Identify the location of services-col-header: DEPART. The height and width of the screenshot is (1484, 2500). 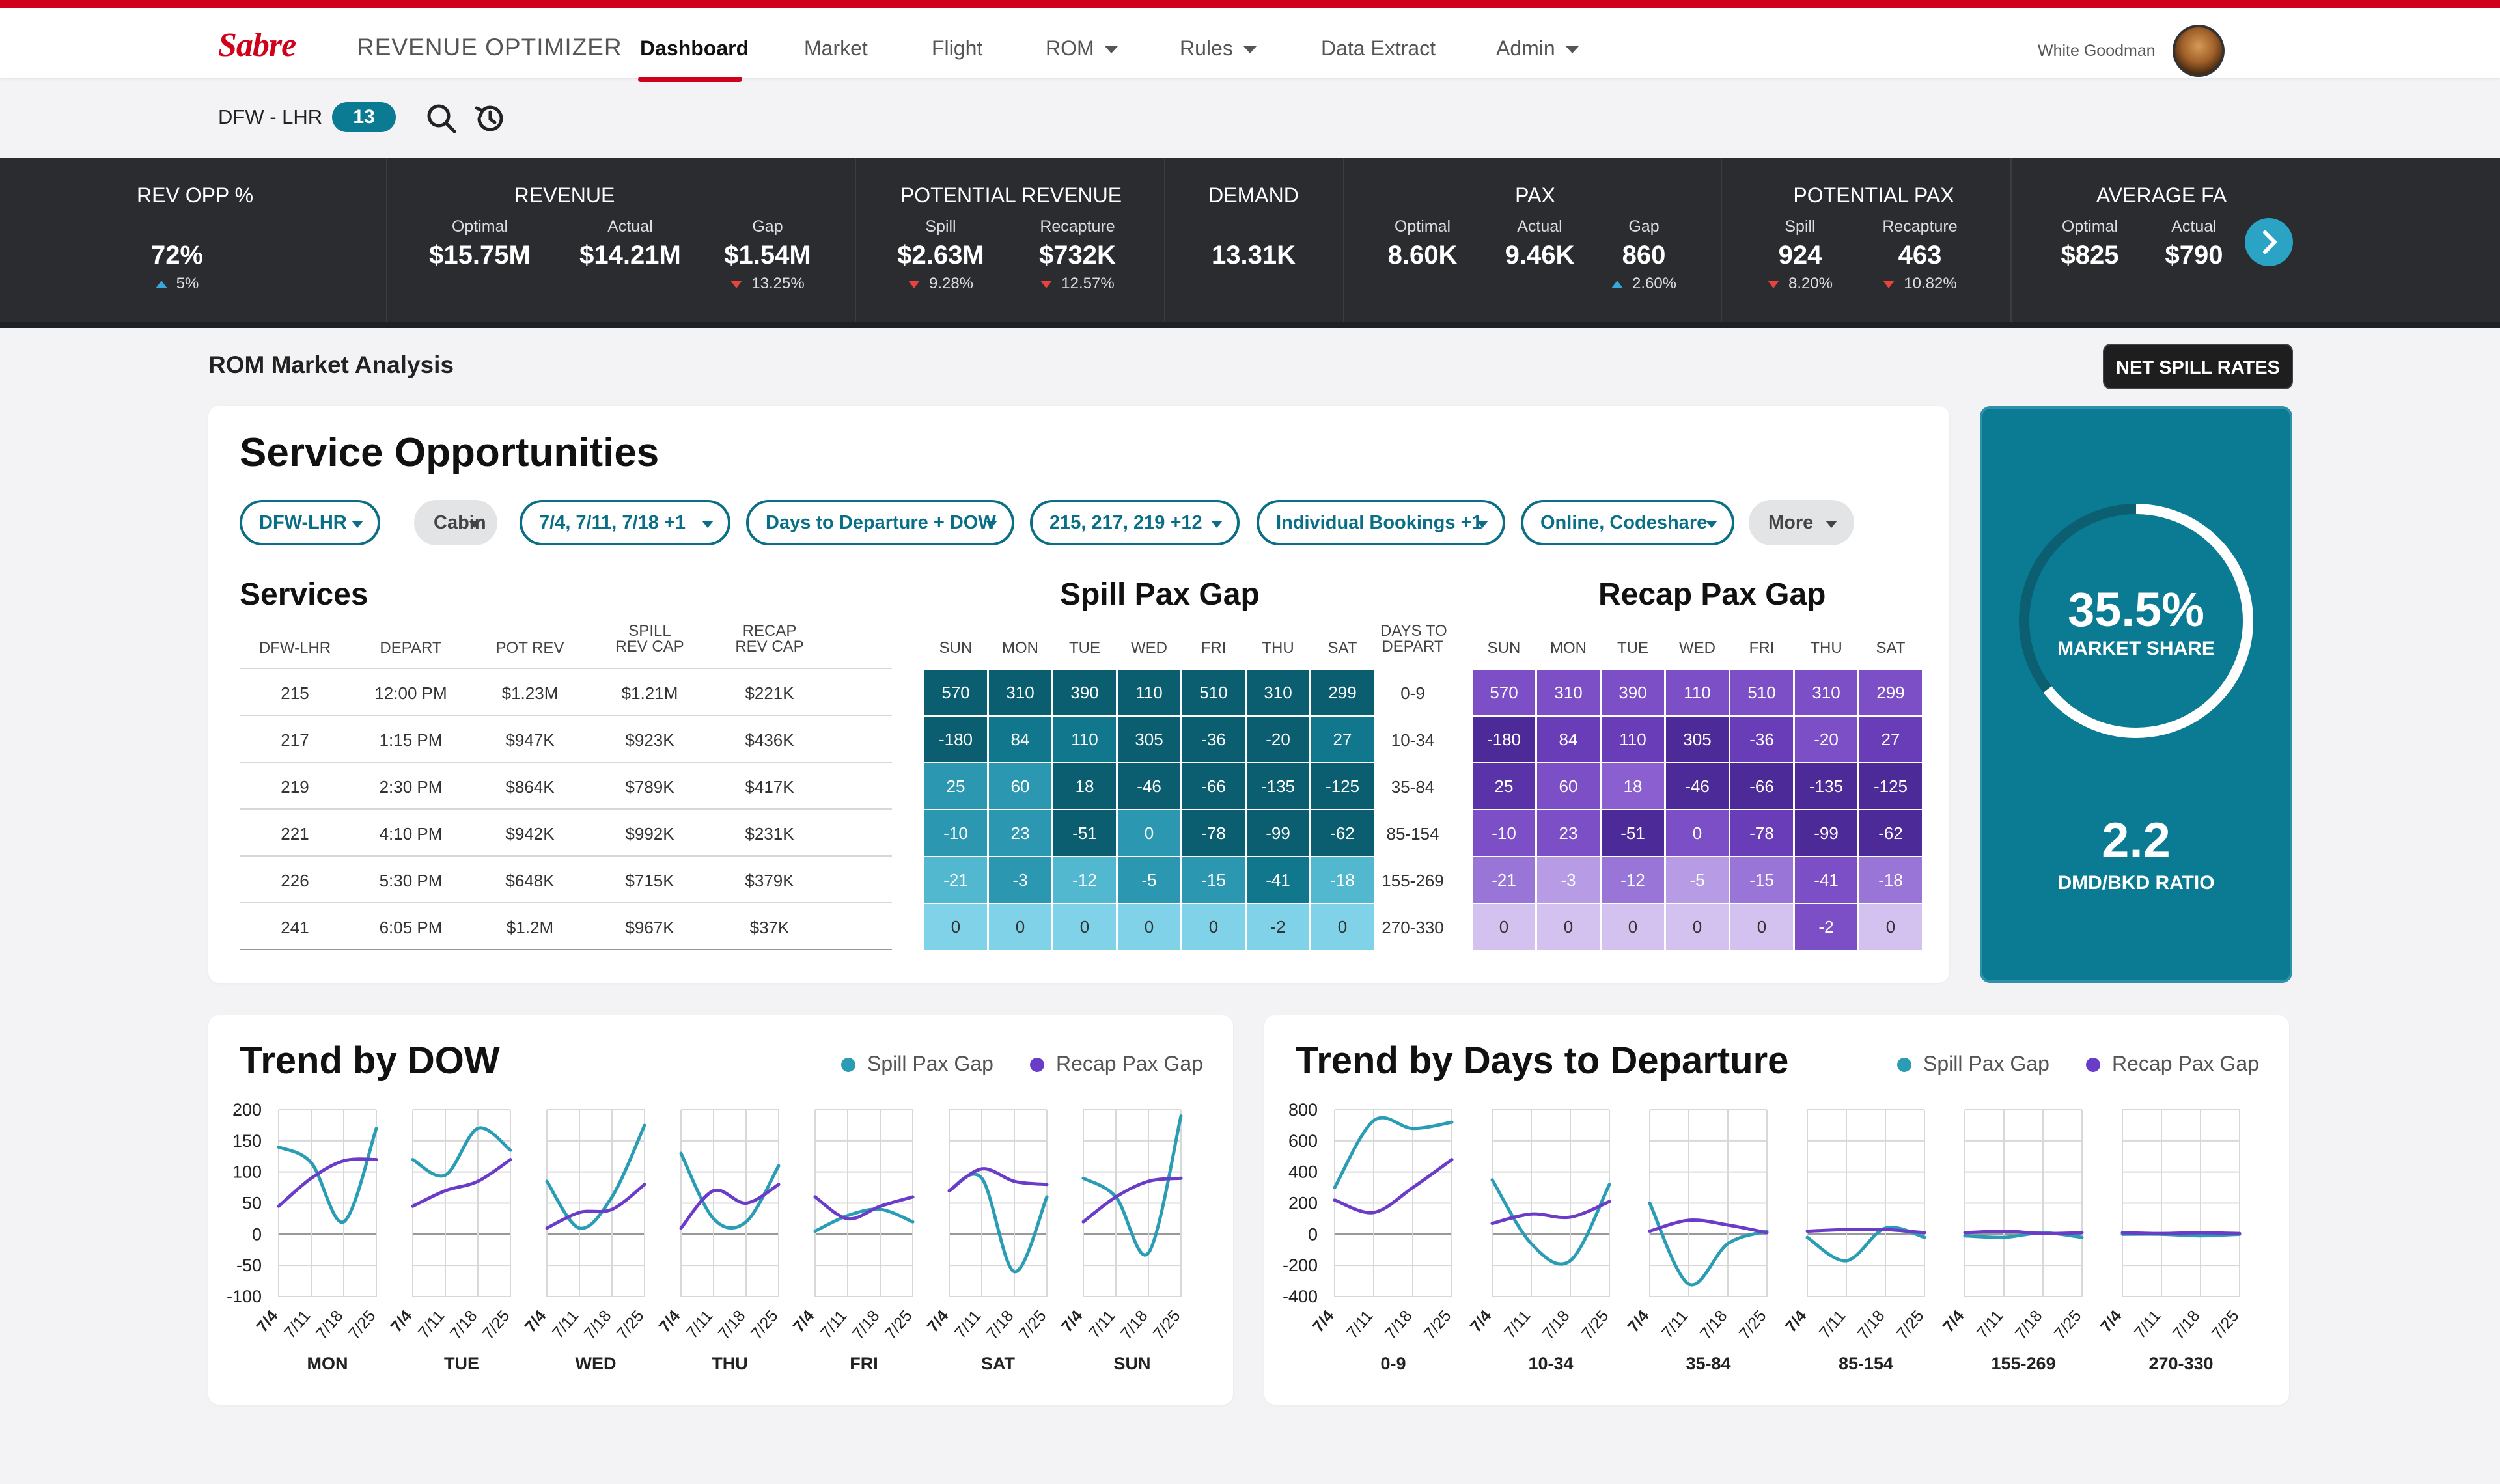
(411, 648).